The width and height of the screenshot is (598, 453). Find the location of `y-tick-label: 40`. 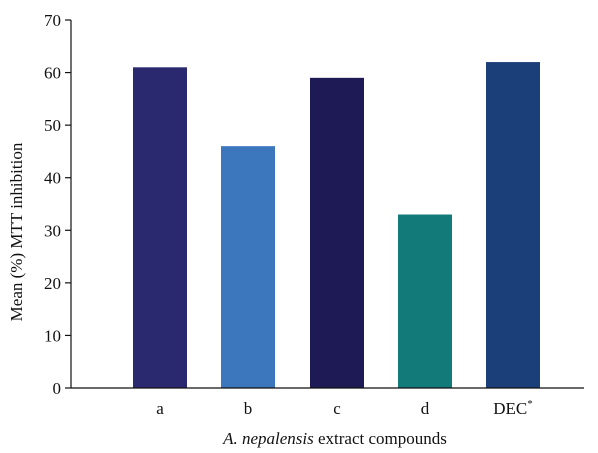

y-tick-label: 40 is located at coordinates (52, 178).